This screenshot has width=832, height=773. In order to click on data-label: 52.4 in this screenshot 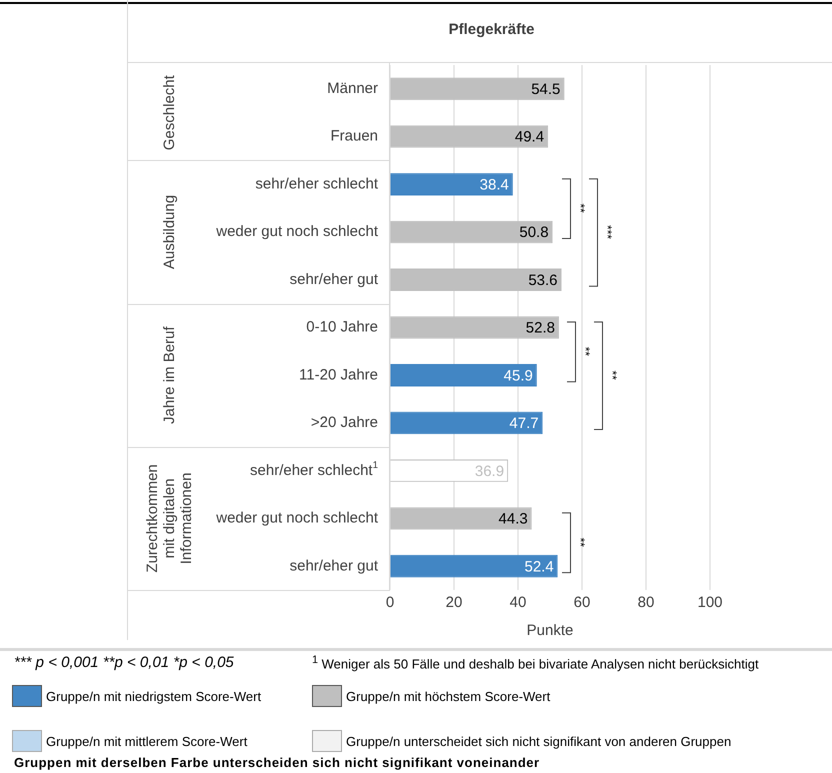, I will do `click(539, 567)`.